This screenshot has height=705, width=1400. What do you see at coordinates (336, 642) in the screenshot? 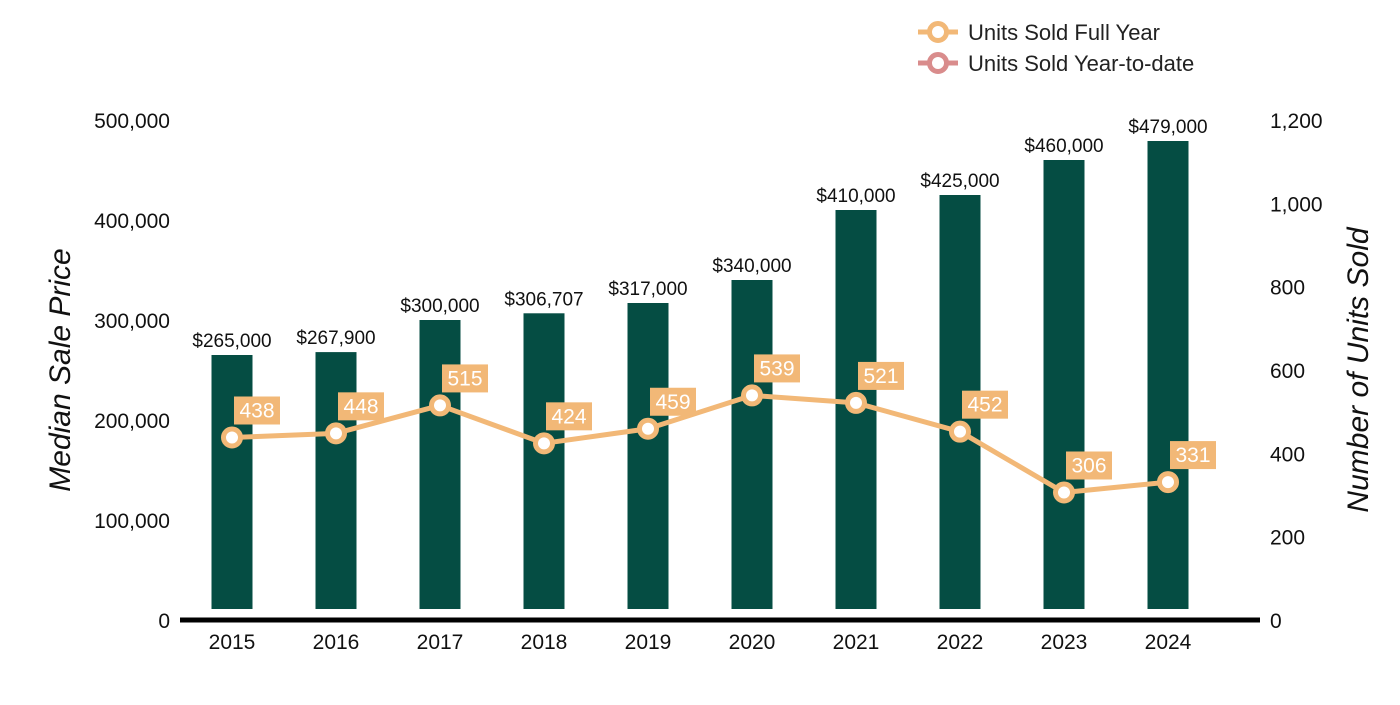
I see `x-tick-label-2016: 2016` at bounding box center [336, 642].